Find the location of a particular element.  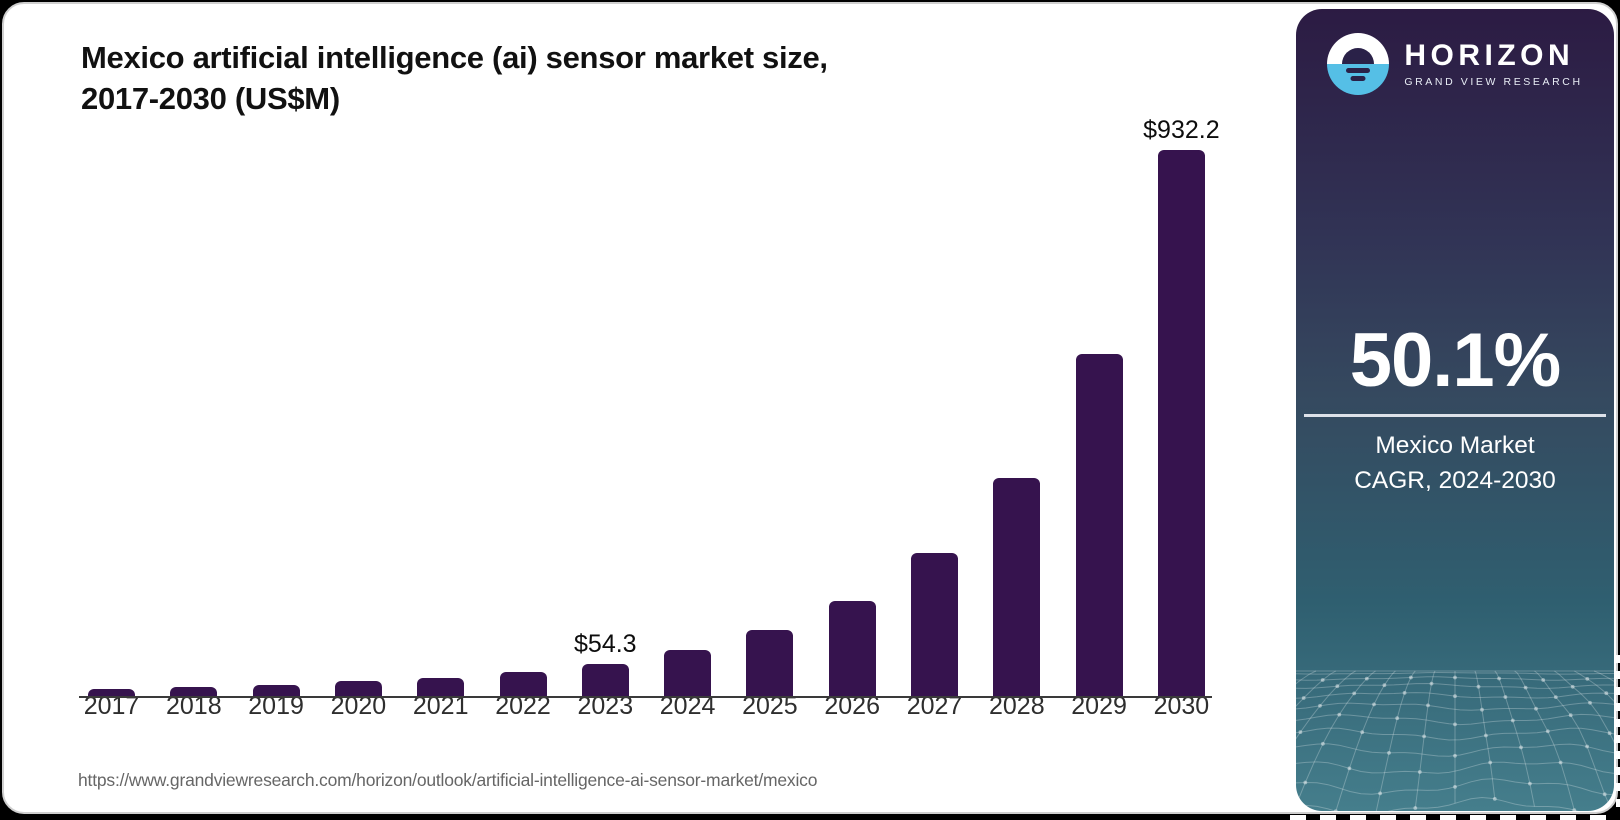

bar-2027 is located at coordinates (934, 624).